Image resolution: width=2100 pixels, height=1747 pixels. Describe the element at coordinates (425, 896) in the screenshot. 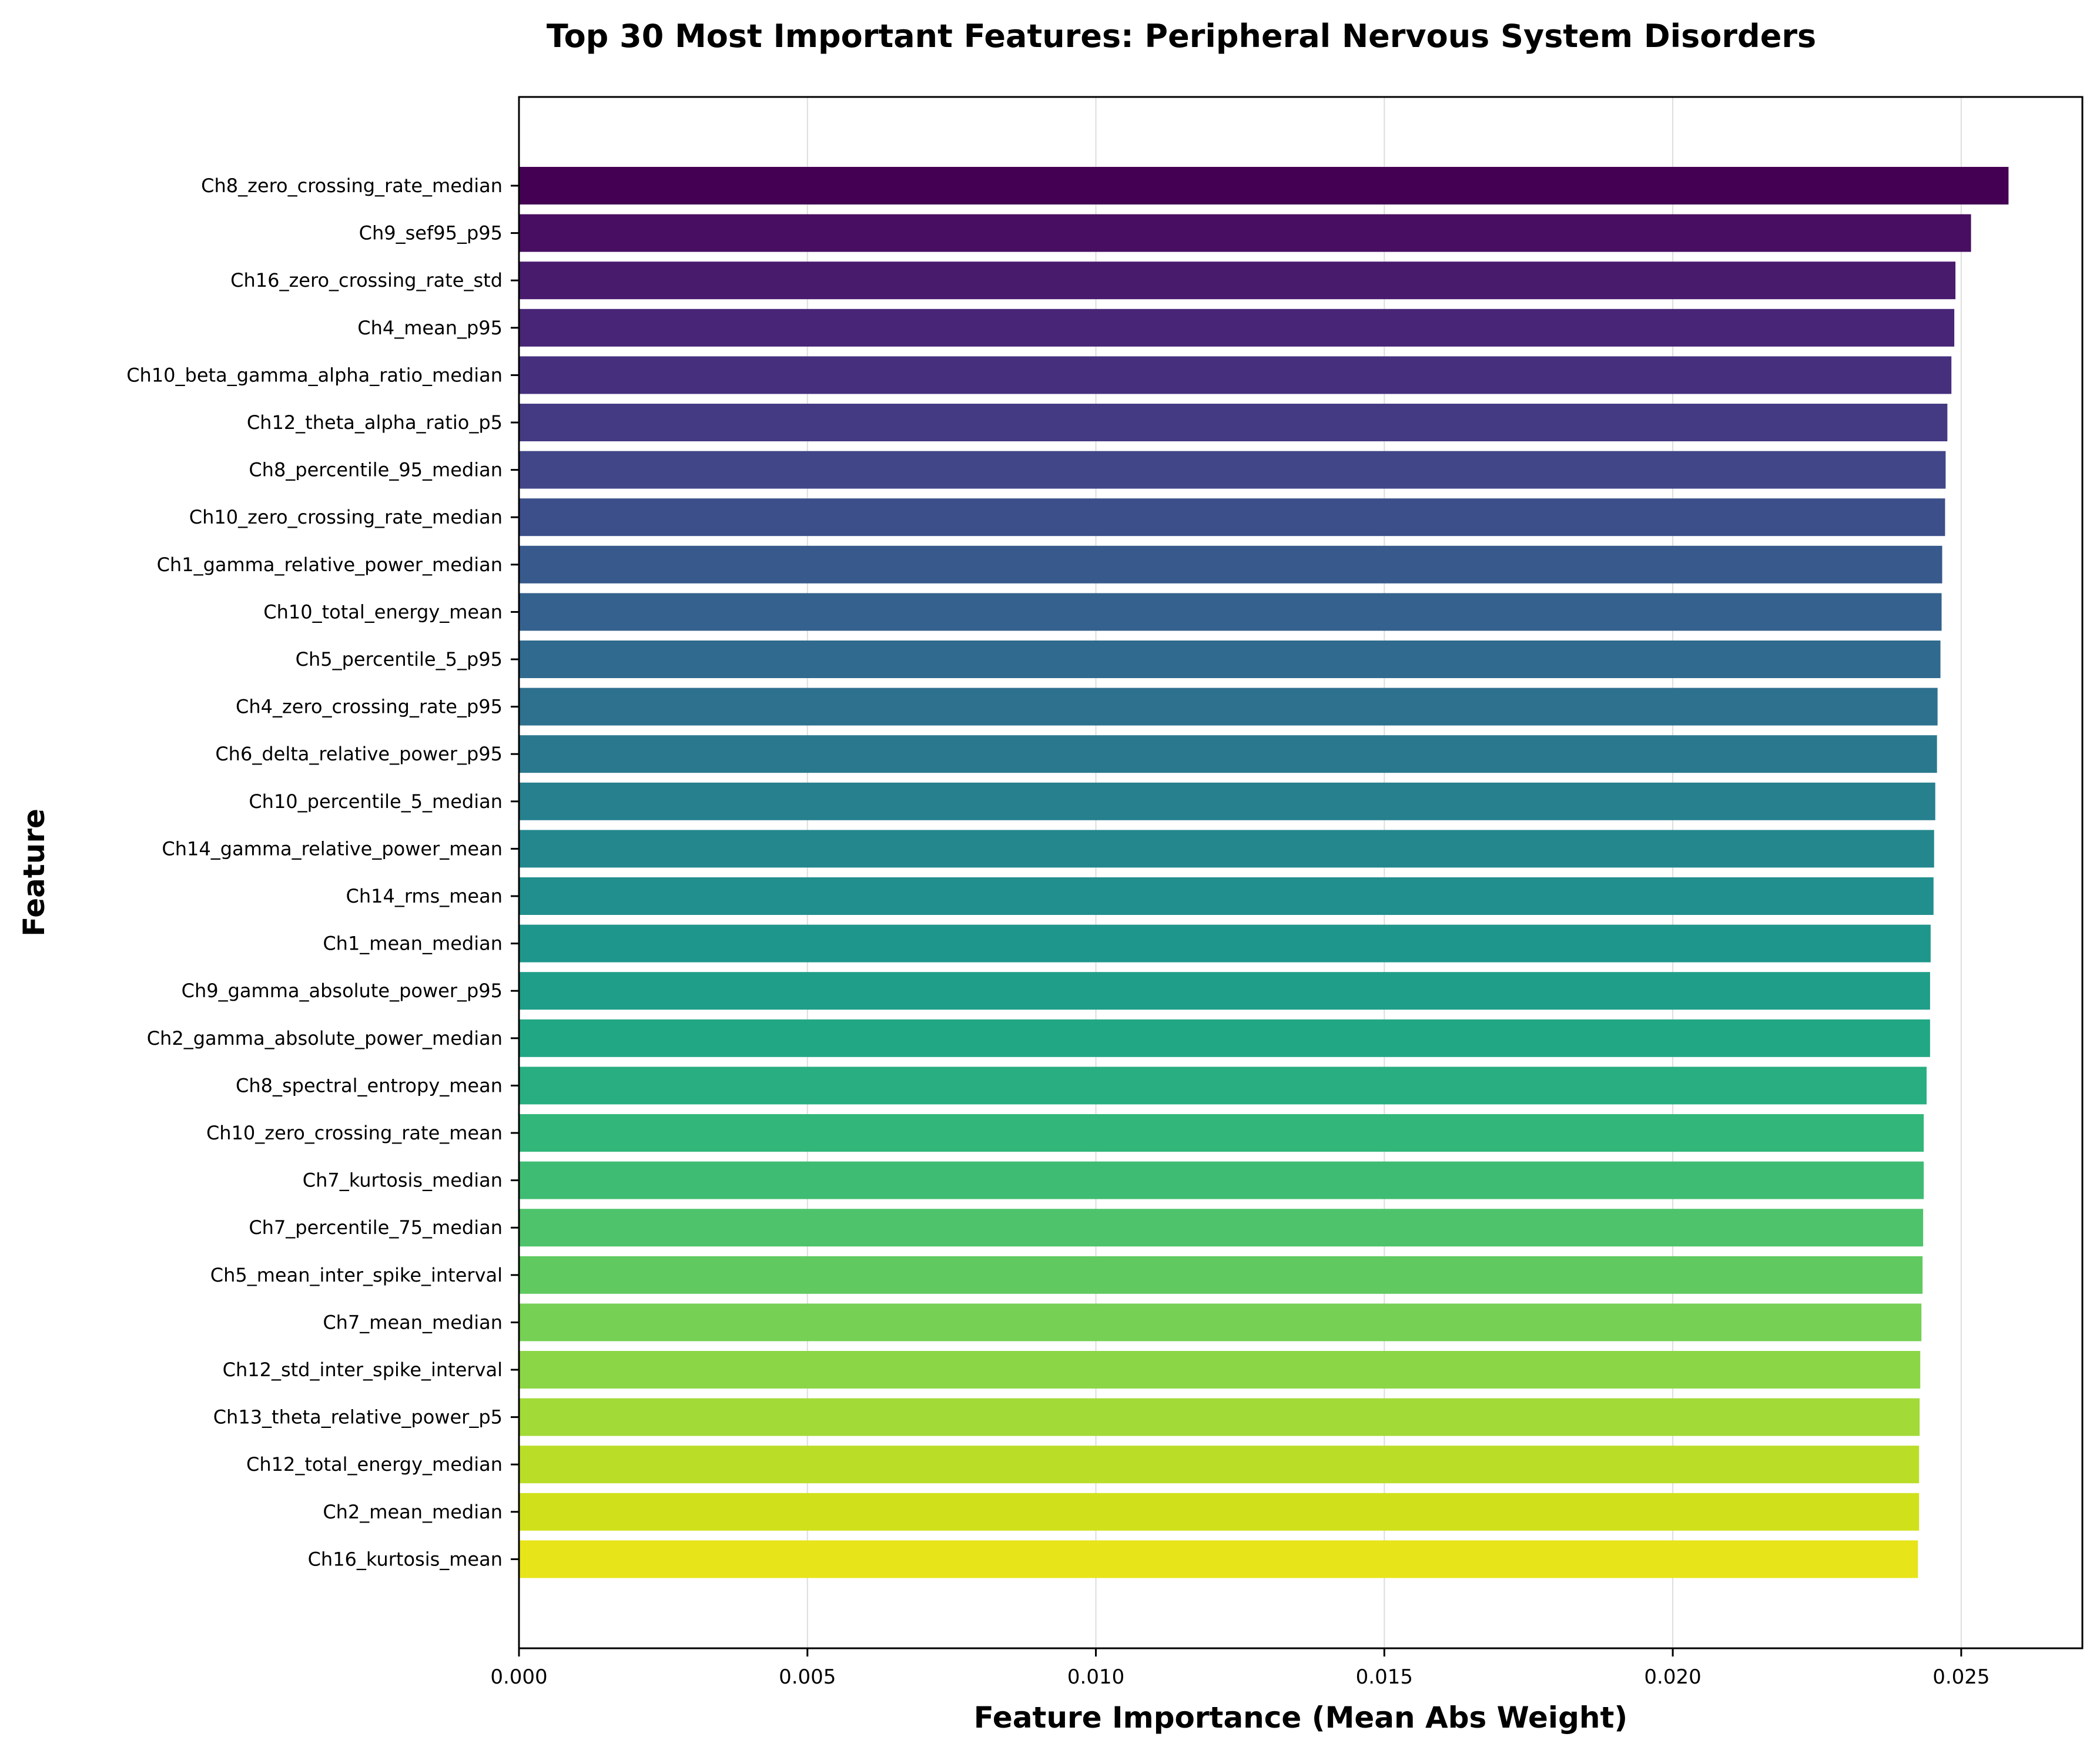

I see `y-tick-label: Ch14_rms_mean` at that location.